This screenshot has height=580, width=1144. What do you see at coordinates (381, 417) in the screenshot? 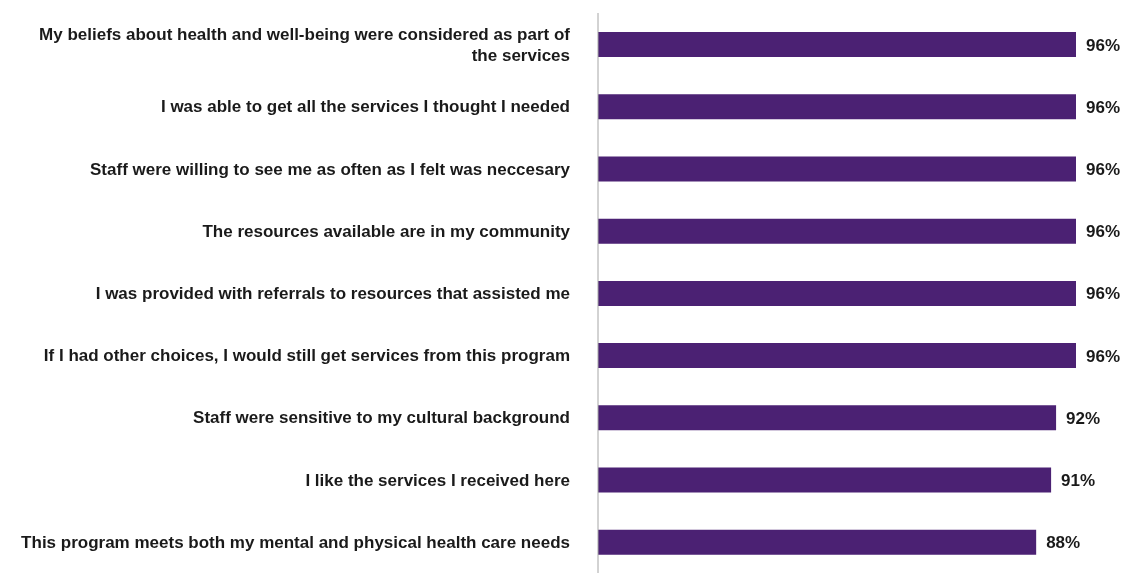
I see `y-tick-label: Staff were sensitive to my cultural background` at bounding box center [381, 417].